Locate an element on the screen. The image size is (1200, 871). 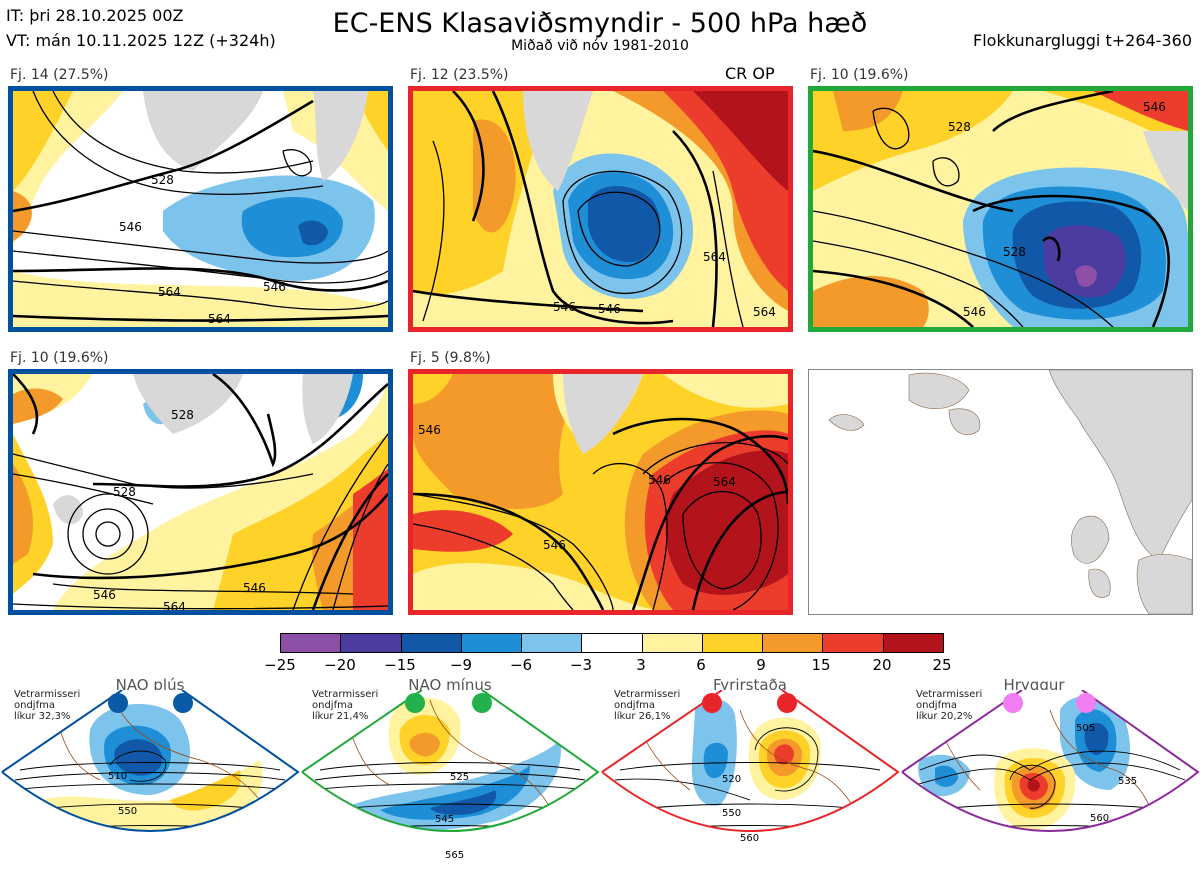
regime-3-contour-label: 520 is located at coordinates (731, 779).